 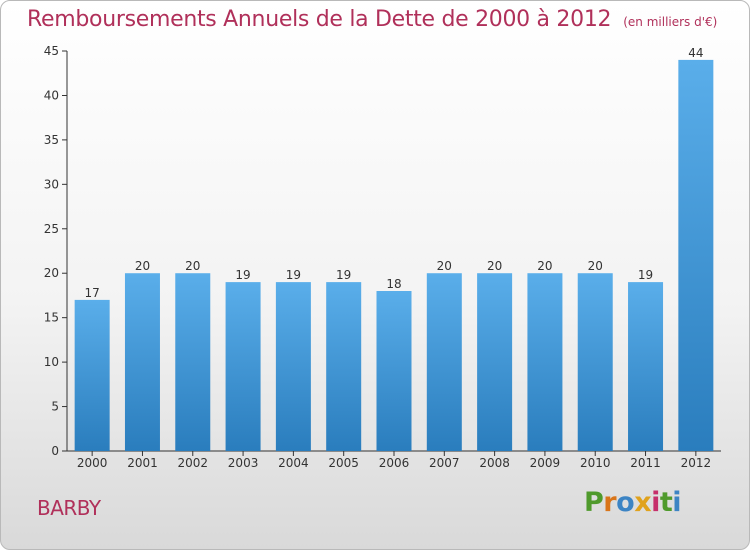 What do you see at coordinates (444, 266) in the screenshot?
I see `data-label-2007: 20` at bounding box center [444, 266].